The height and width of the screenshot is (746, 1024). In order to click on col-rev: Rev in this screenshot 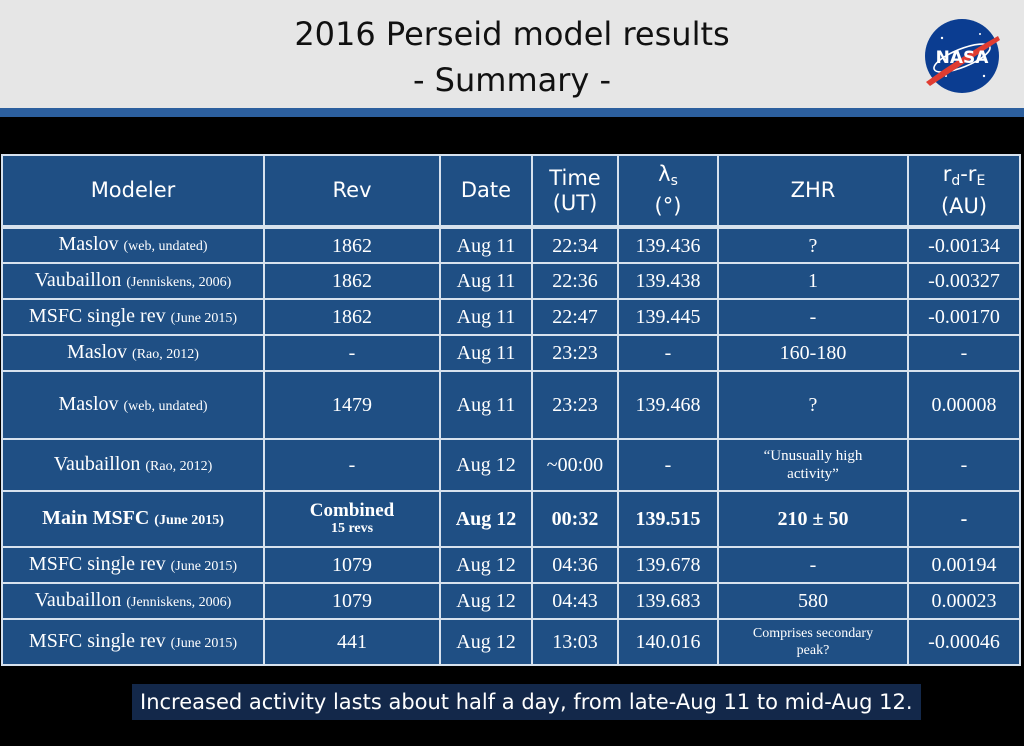, I will do `click(352, 191)`.